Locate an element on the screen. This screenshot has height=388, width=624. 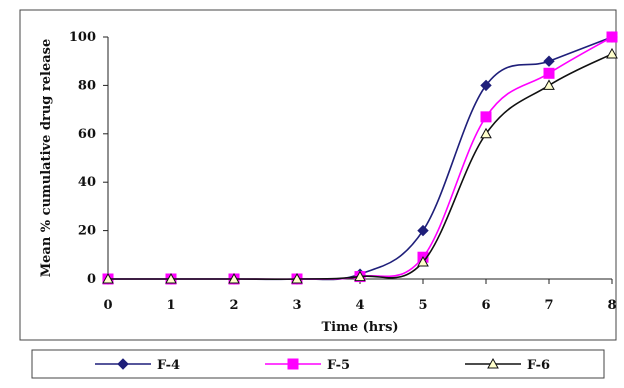
legend-label: F-6 is located at coordinates (538, 365).